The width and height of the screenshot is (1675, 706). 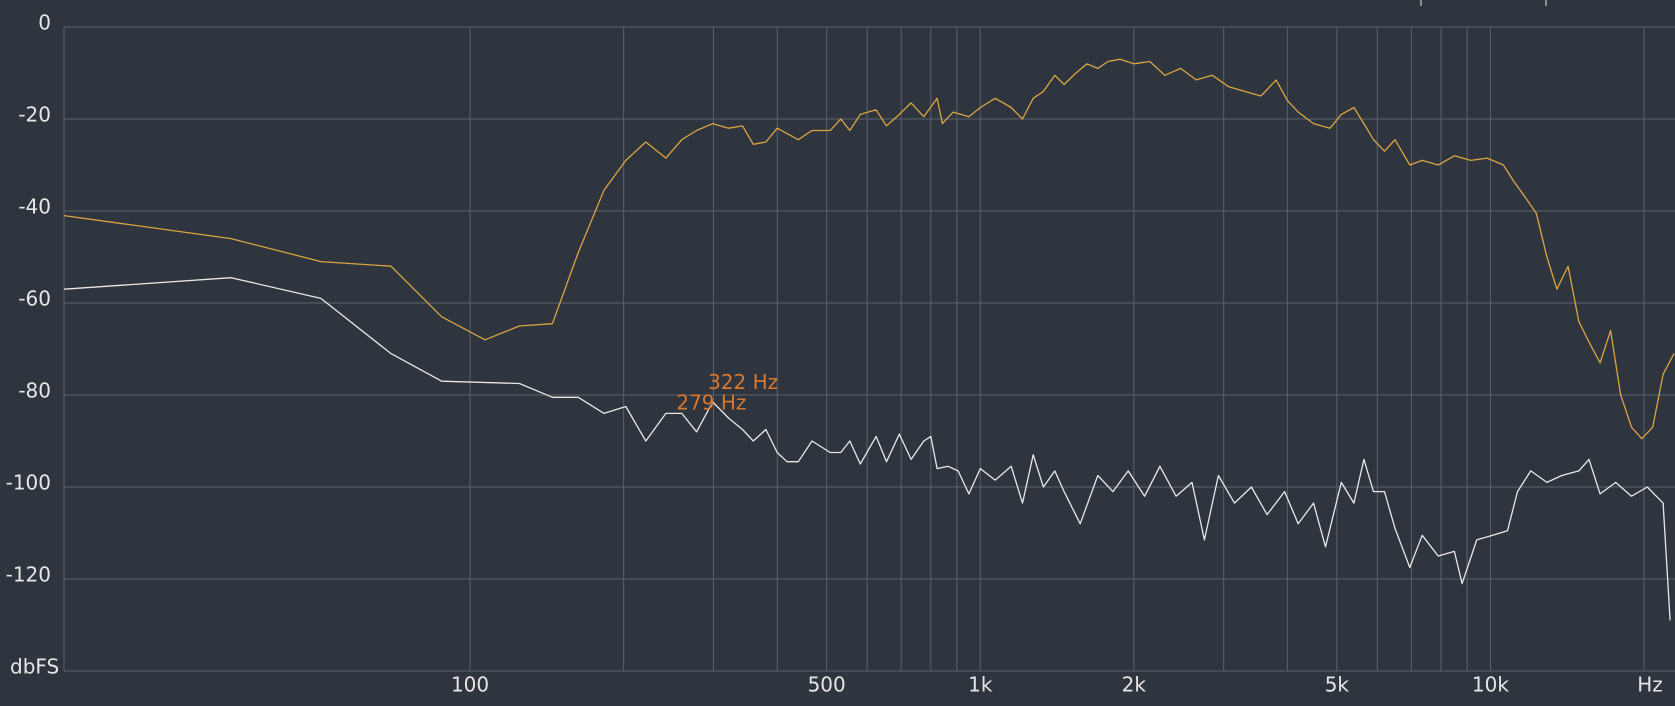 What do you see at coordinates (34, 299) in the screenshot?
I see `y-tick-label: -60` at bounding box center [34, 299].